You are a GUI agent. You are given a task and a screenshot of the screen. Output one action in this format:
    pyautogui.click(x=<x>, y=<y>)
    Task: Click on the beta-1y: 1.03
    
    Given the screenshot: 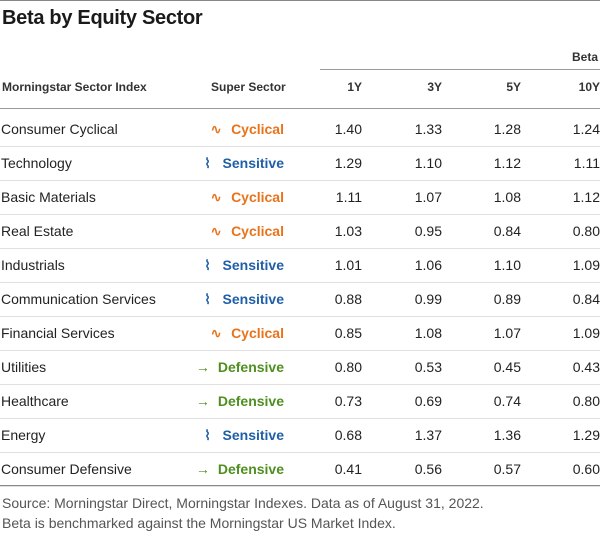 What is the action you would take?
    pyautogui.click(x=348, y=231)
    